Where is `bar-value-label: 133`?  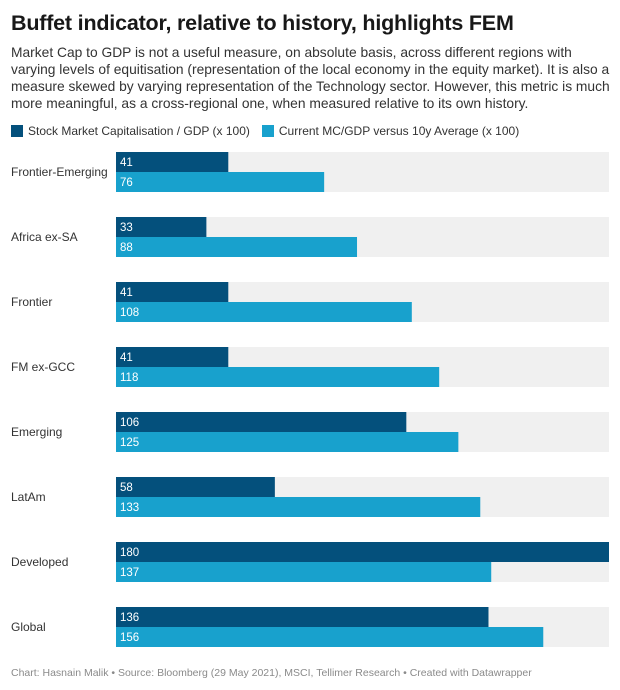
bar-value-label: 133 is located at coordinates (129, 508).